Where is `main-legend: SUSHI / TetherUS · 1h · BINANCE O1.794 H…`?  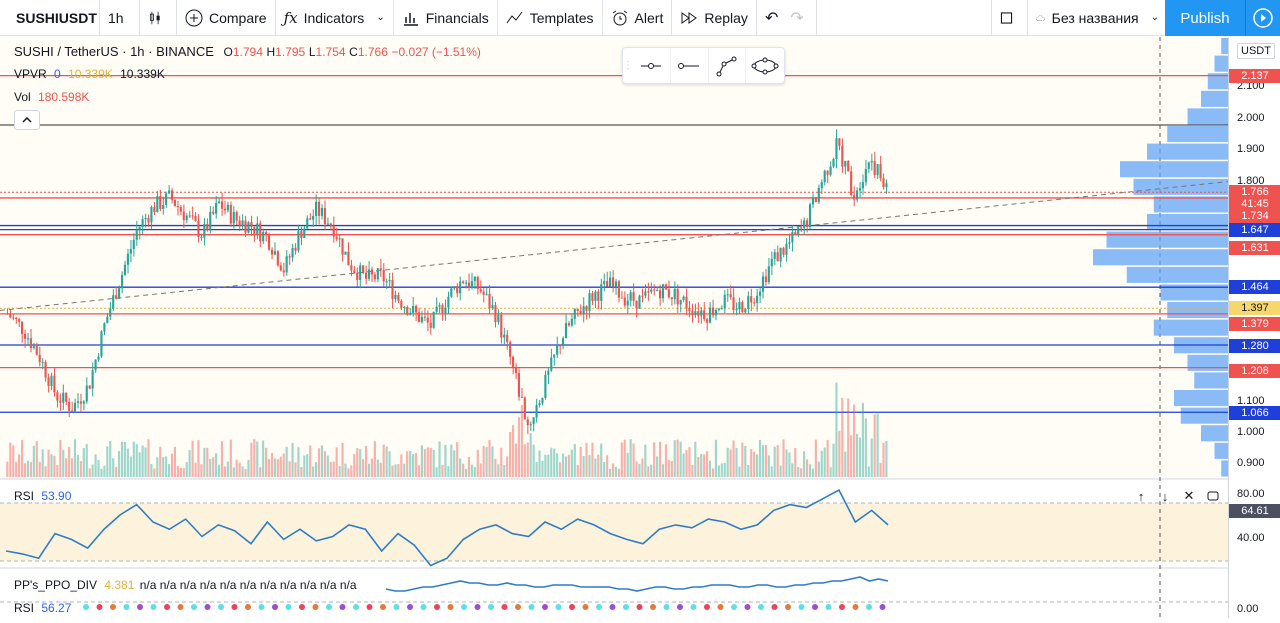 main-legend: SUSHI / TetherUS · 1h · BINANCE O1.794 H… is located at coordinates (247, 51).